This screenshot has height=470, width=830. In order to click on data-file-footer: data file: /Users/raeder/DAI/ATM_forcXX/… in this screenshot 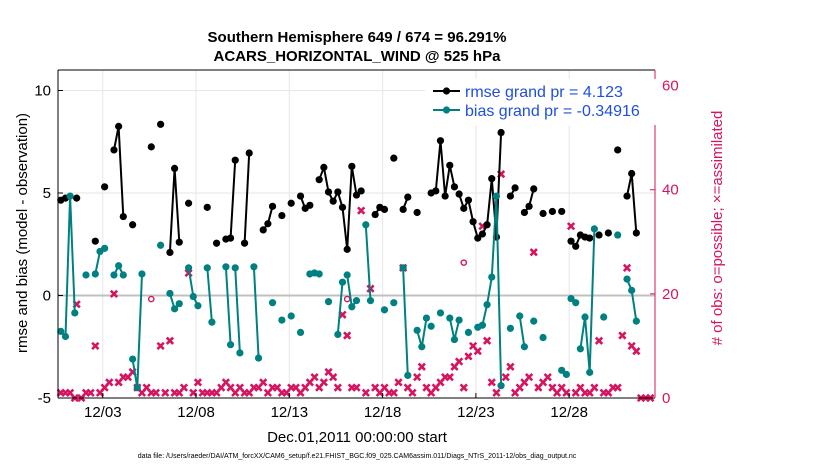, I will do `click(357, 456)`.